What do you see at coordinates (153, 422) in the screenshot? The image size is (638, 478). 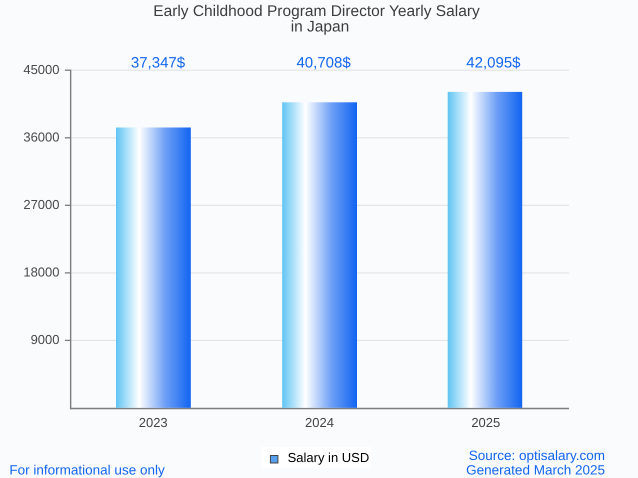 I see `svg-text: 2023` at bounding box center [153, 422].